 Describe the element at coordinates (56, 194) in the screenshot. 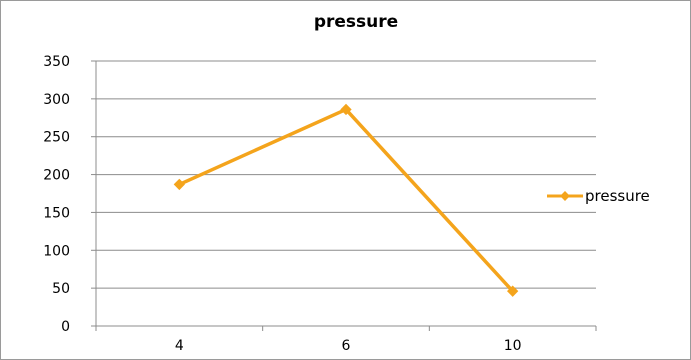

I see `y-tick-labels: 0 50 100 150 200 250 300 350` at that location.